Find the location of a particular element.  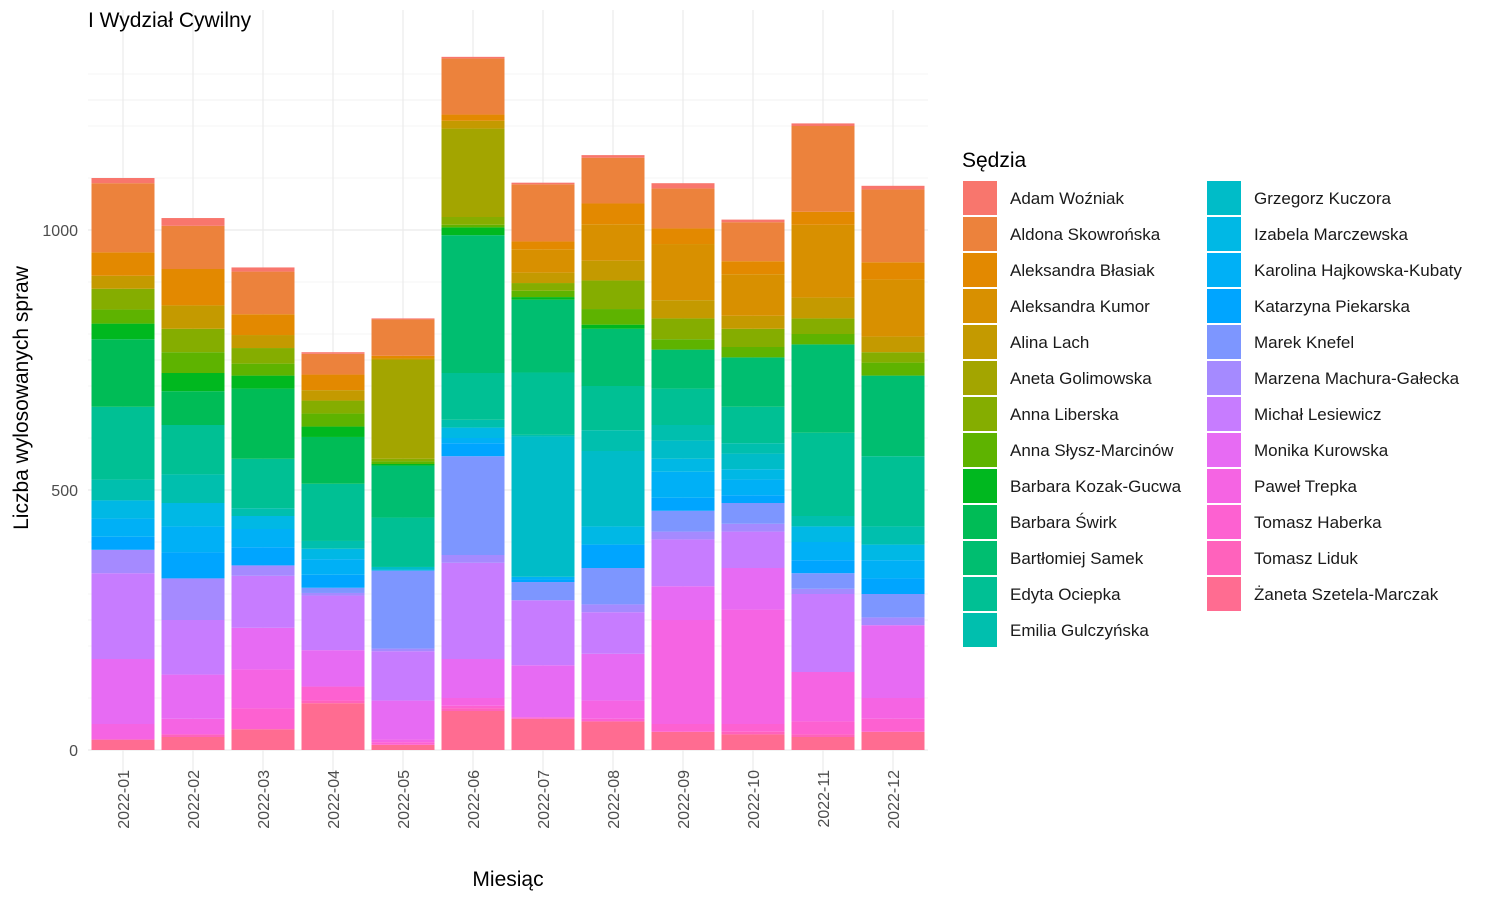

y-tick-label: 500 is located at coordinates (64, 491).